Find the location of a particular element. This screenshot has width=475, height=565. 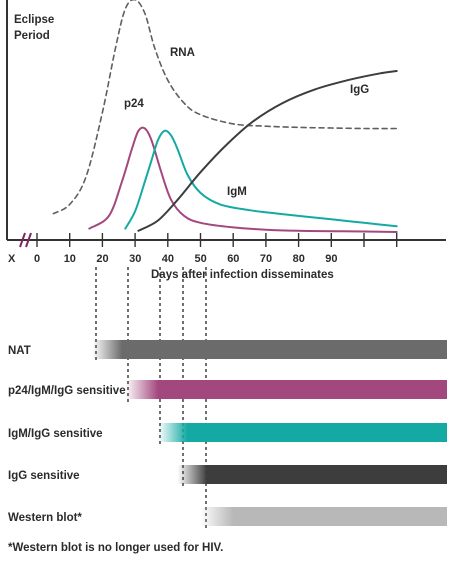

assay-label: Western blot* is located at coordinates (45, 518).